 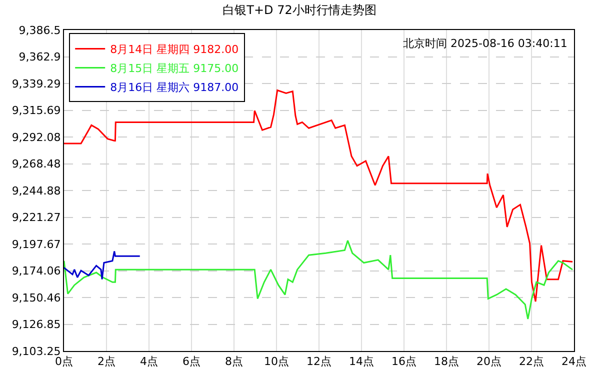 I want to click on y-tick-label: 9,174.06, so click(x=36, y=271).